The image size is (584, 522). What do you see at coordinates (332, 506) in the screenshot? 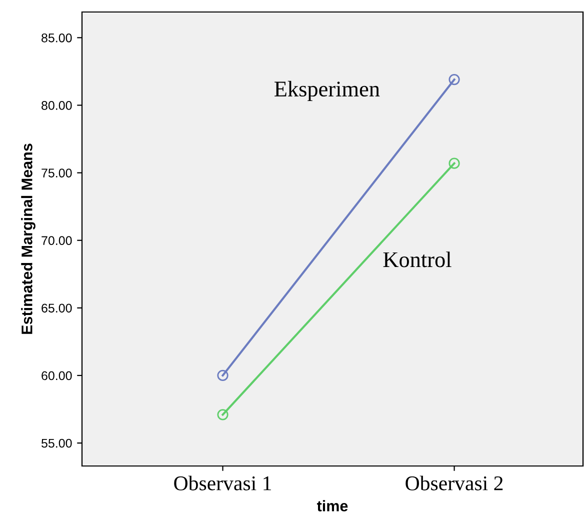
I see `x-axis-title: time` at bounding box center [332, 506].